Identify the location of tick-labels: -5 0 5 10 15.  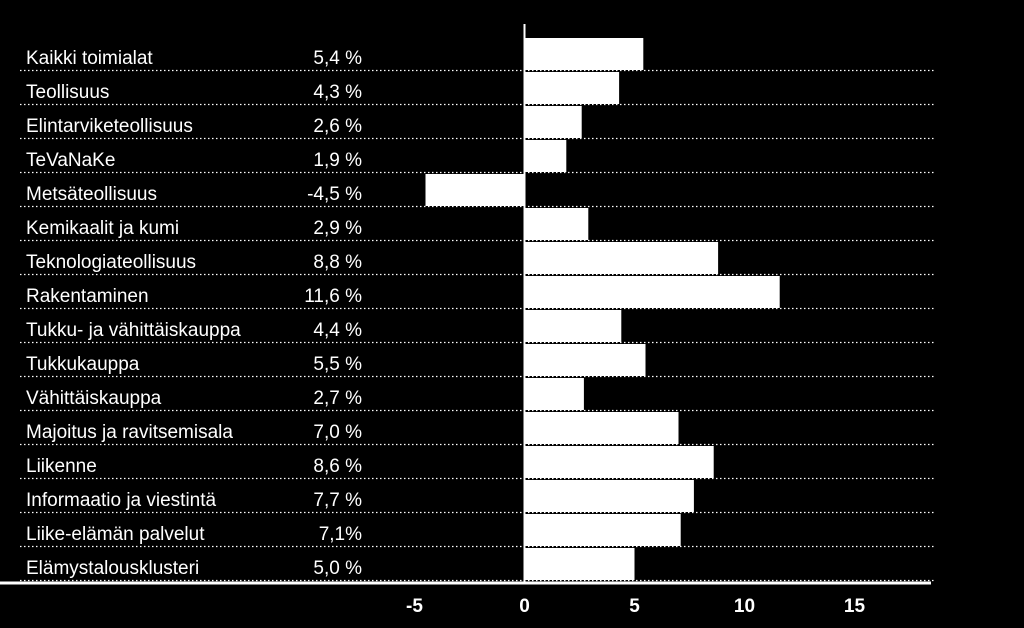
(635, 606).